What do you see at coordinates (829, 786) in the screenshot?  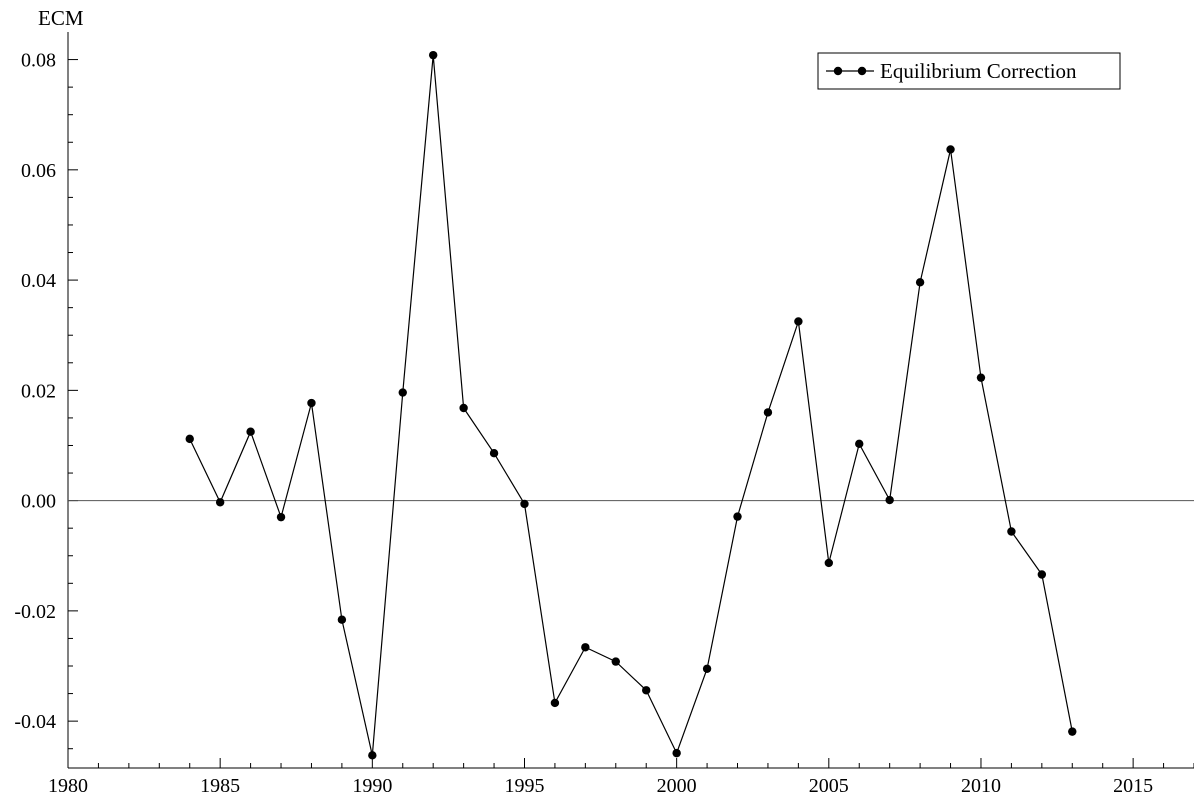 I see `x-tick-label: 2005` at bounding box center [829, 786].